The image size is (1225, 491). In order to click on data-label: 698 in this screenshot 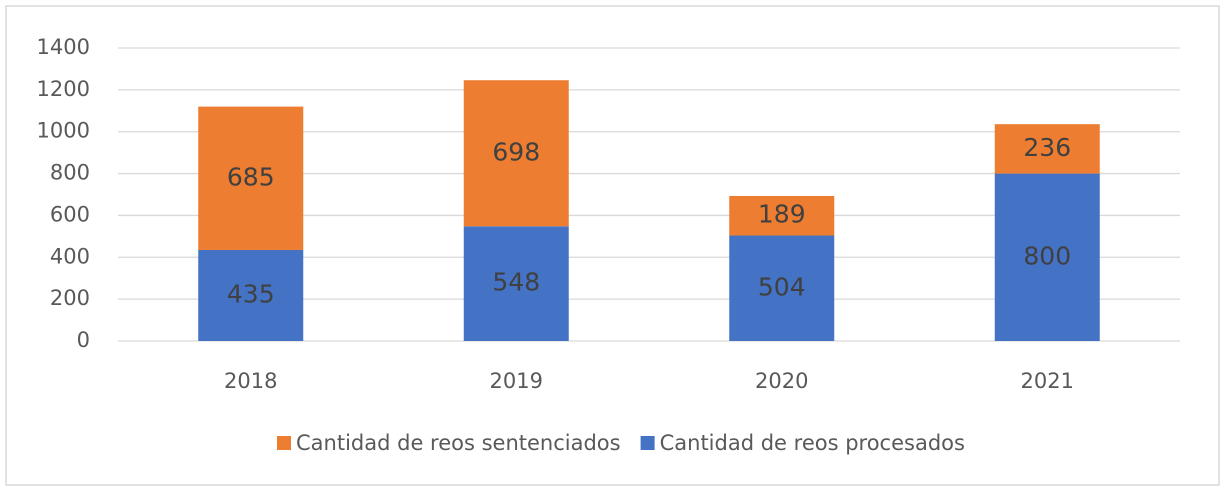, I will do `click(516, 151)`.